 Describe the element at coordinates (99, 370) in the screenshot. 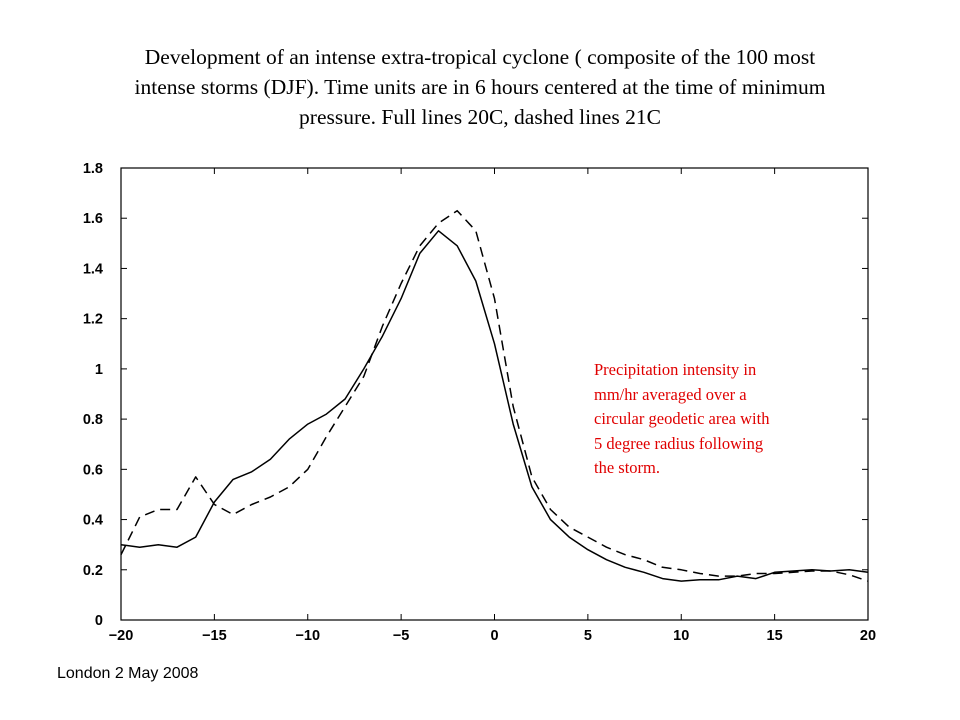

I see `y-tick-label: 1` at that location.